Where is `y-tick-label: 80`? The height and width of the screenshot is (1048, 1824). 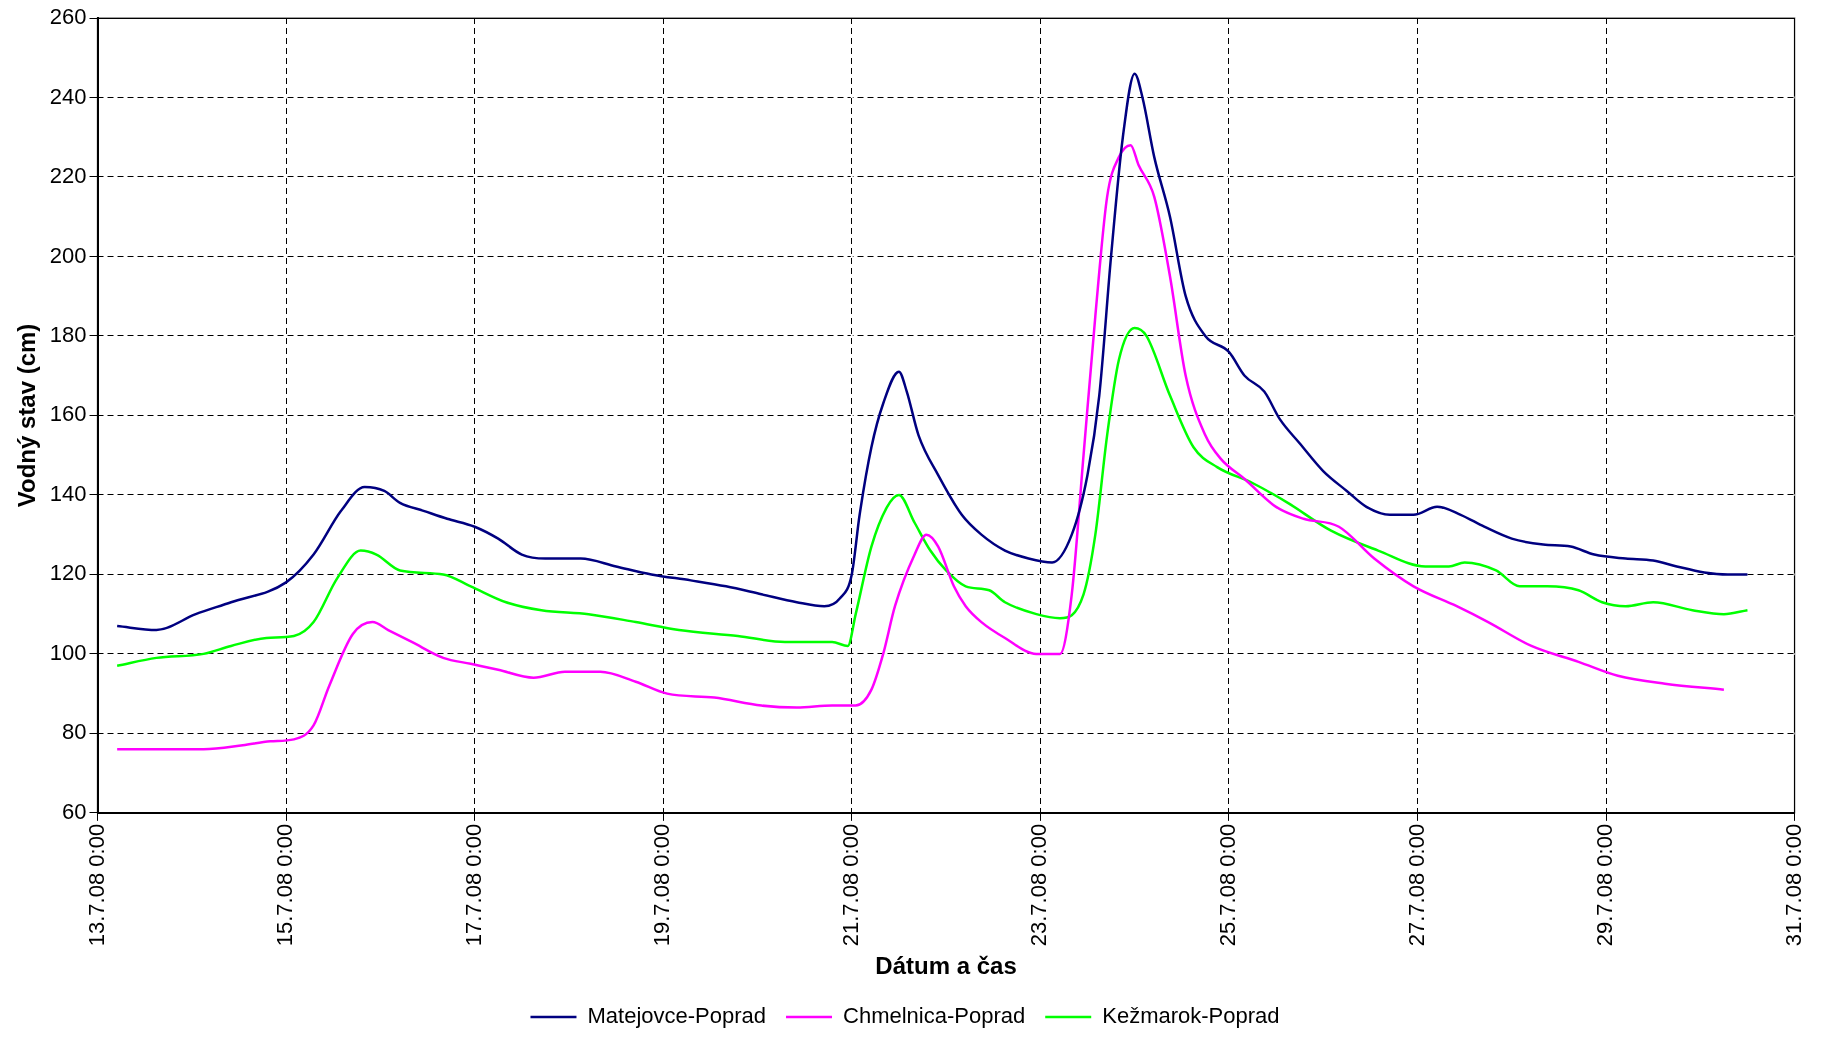 y-tick-label: 80 is located at coordinates (74, 732).